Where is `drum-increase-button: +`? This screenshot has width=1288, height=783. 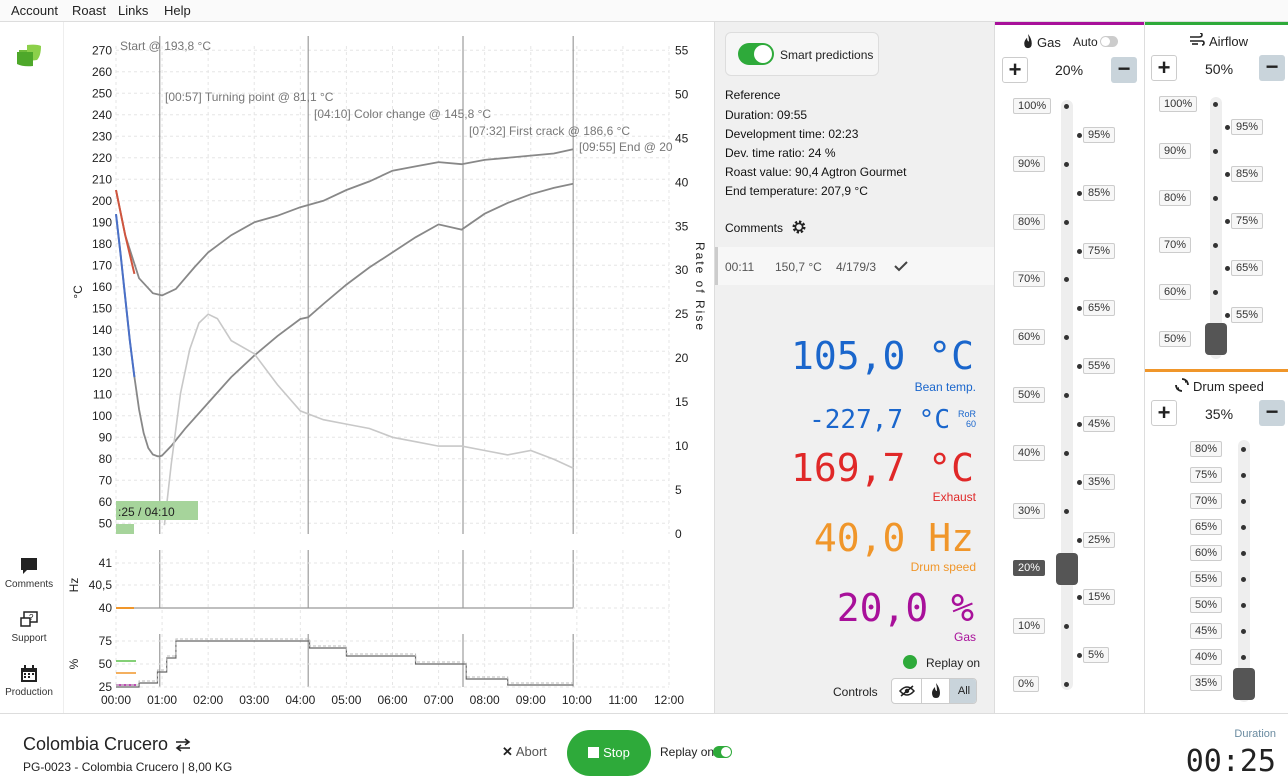
drum-increase-button: + is located at coordinates (1164, 413).